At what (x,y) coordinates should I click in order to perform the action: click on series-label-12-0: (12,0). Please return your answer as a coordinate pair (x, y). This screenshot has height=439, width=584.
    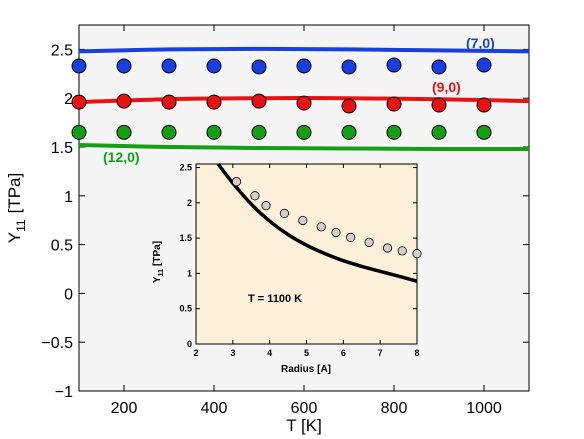
    Looking at the image, I should click on (121, 157).